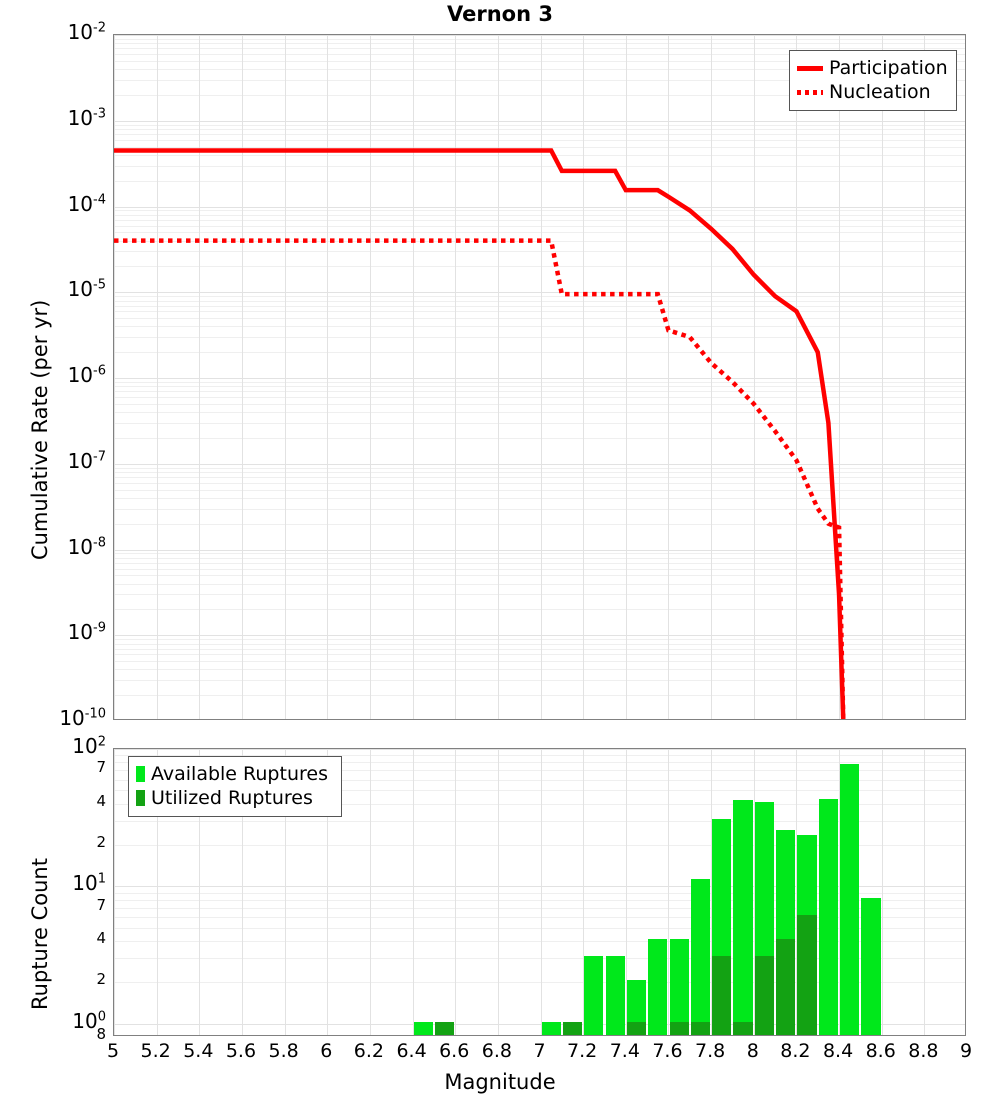 The image size is (1000, 1100). What do you see at coordinates (86, 460) in the screenshot?
I see `y-tick-label-top: 10⁻⁷` at bounding box center [86, 460].